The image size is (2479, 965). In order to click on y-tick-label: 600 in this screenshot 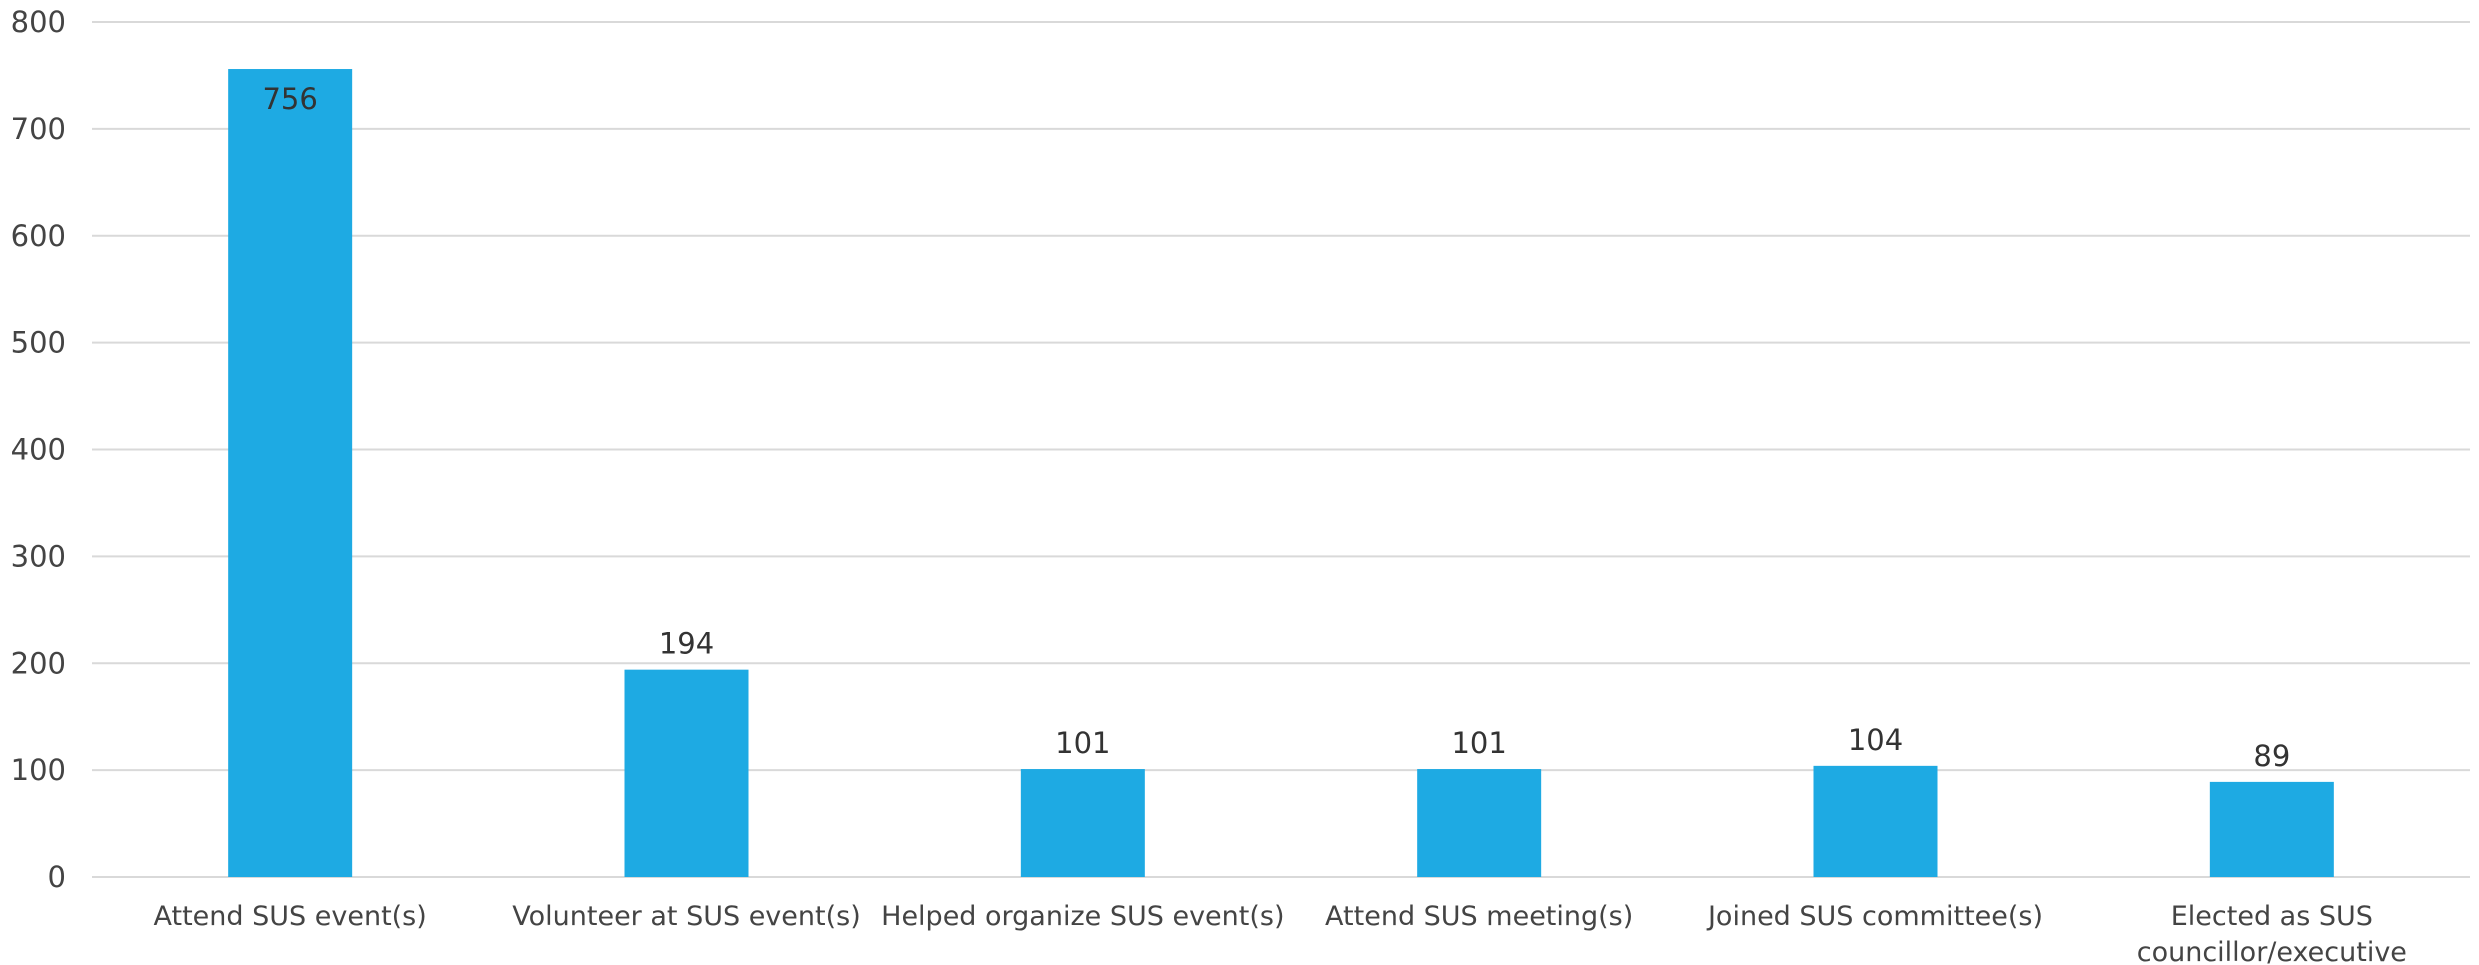, I will do `click(38, 236)`.